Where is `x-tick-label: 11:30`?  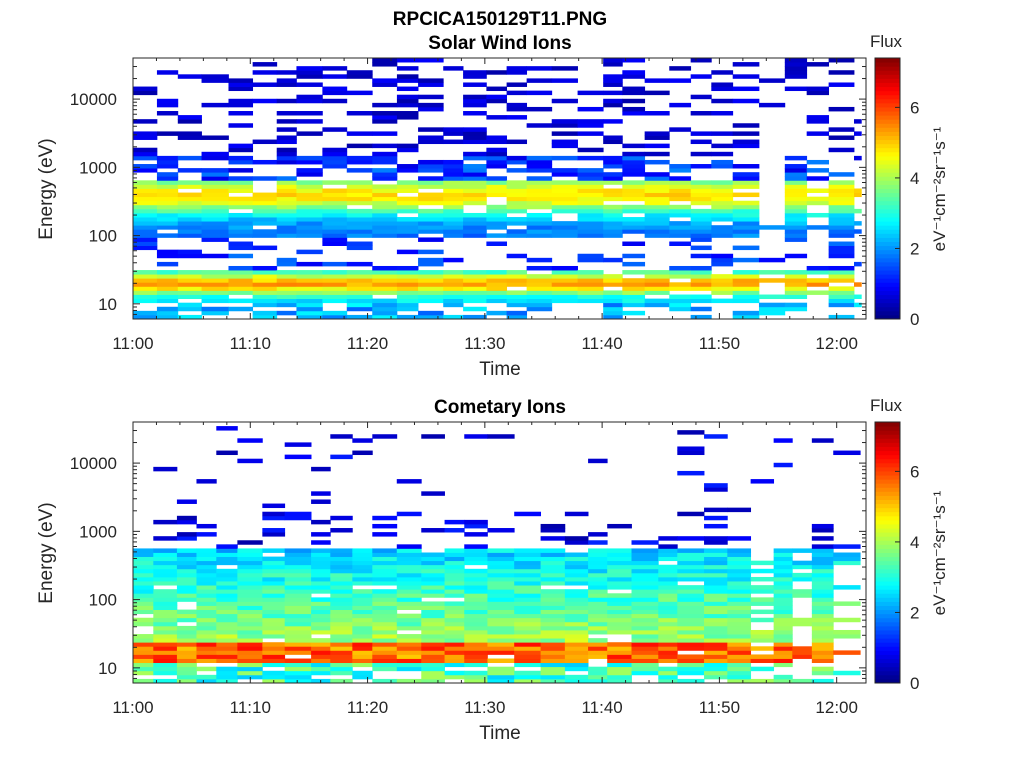
x-tick-label: 11:30 is located at coordinates (484, 343).